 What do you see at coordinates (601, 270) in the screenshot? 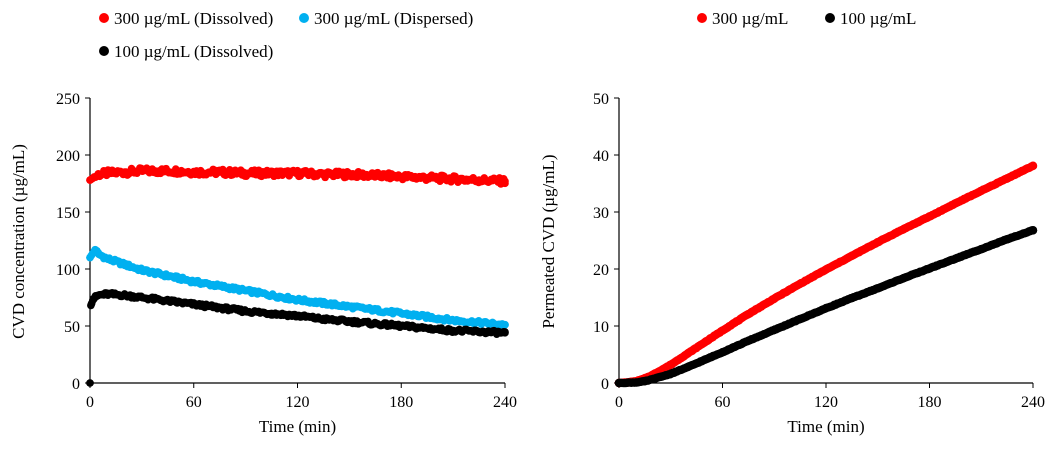
I see `y-tick-label: 20` at bounding box center [601, 270].